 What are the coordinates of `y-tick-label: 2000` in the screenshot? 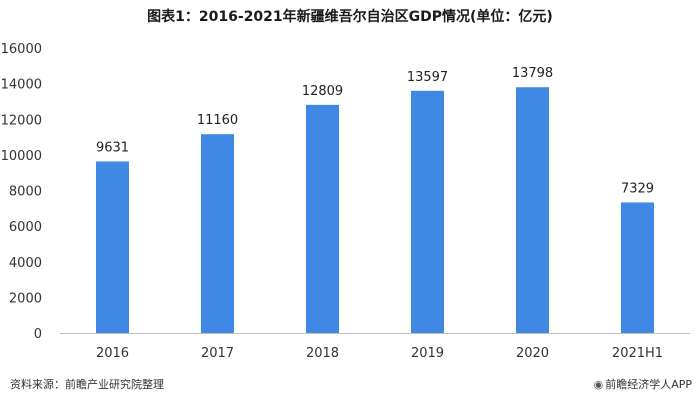 It's located at (25, 298).